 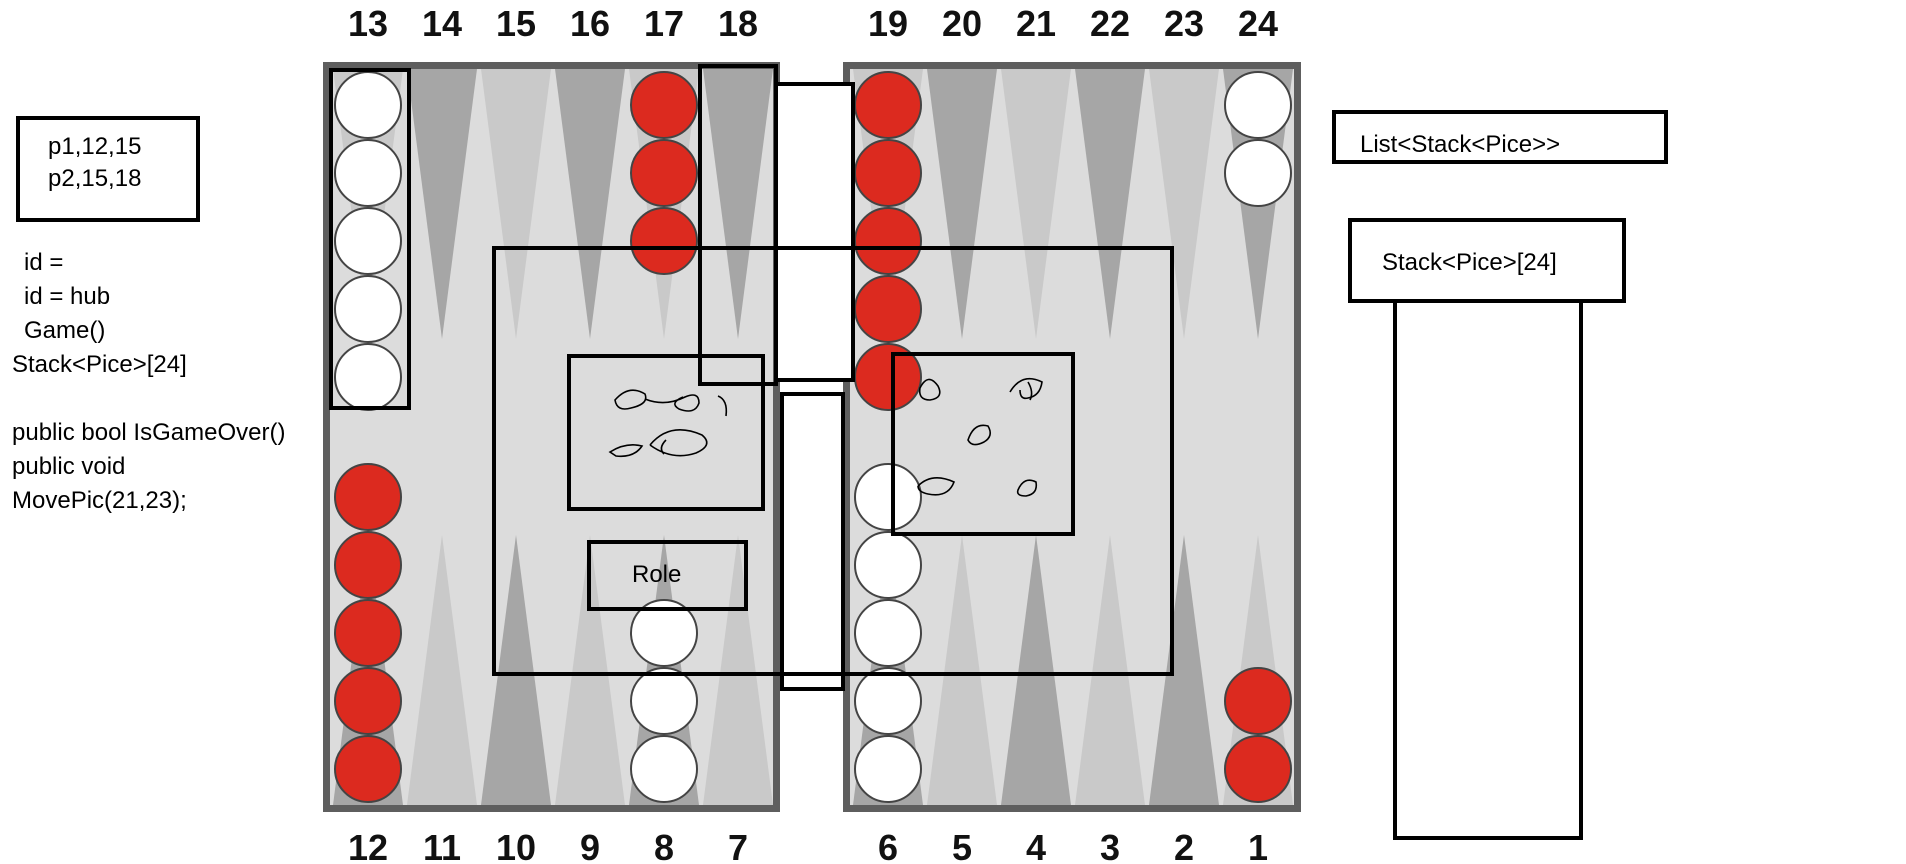 What do you see at coordinates (980, 437) in the screenshot?
I see `right-dice-scribbles` at bounding box center [980, 437].